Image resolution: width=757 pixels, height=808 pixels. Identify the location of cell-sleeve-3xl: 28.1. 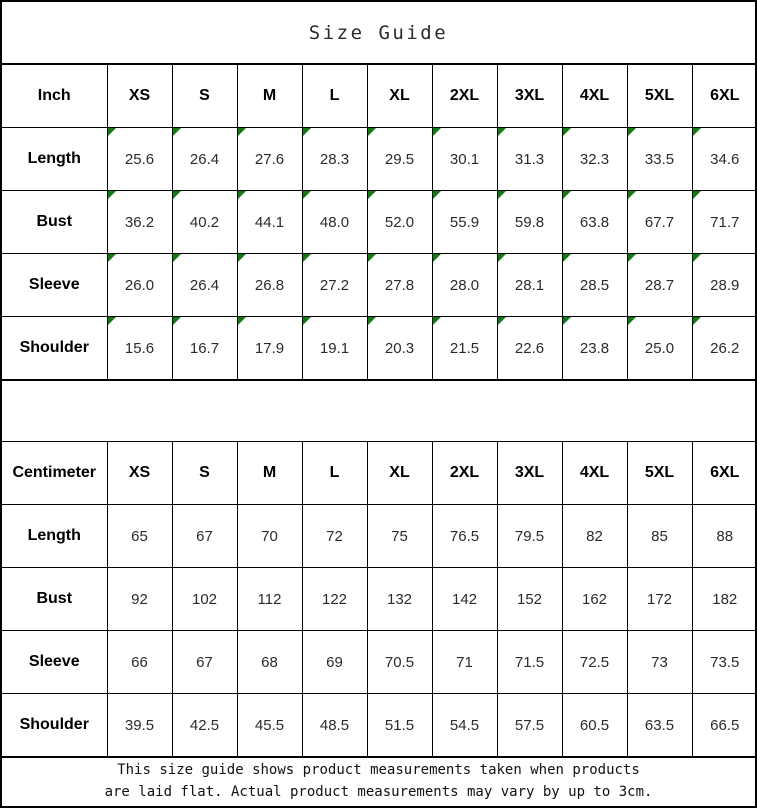
(529, 285).